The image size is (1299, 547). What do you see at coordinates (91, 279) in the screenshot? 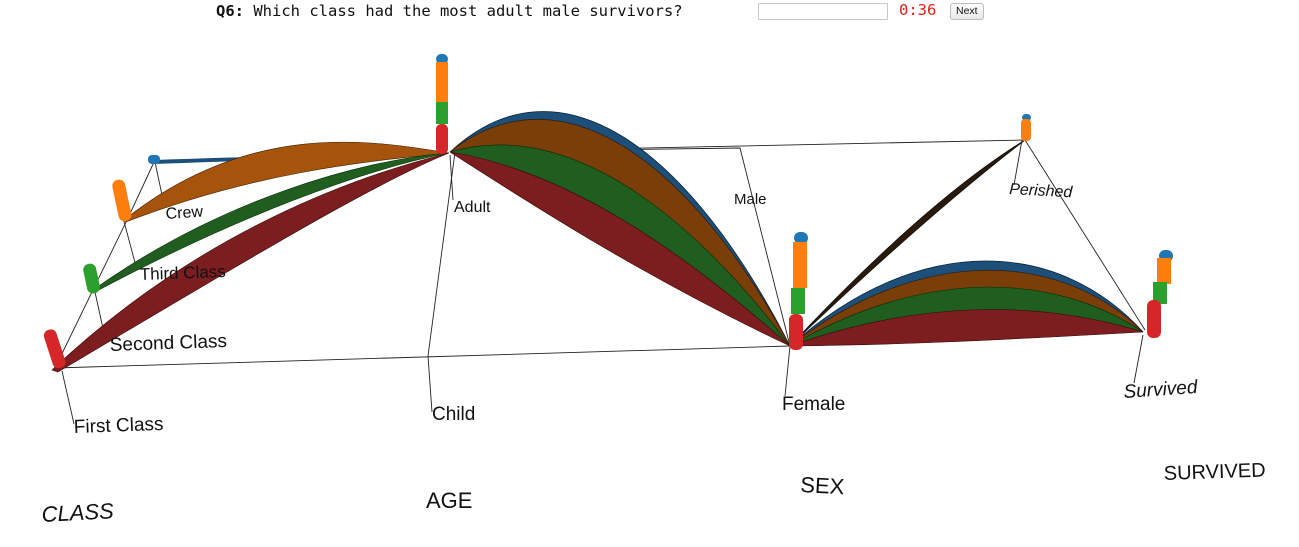
I see `bar-second-class` at bounding box center [91, 279].